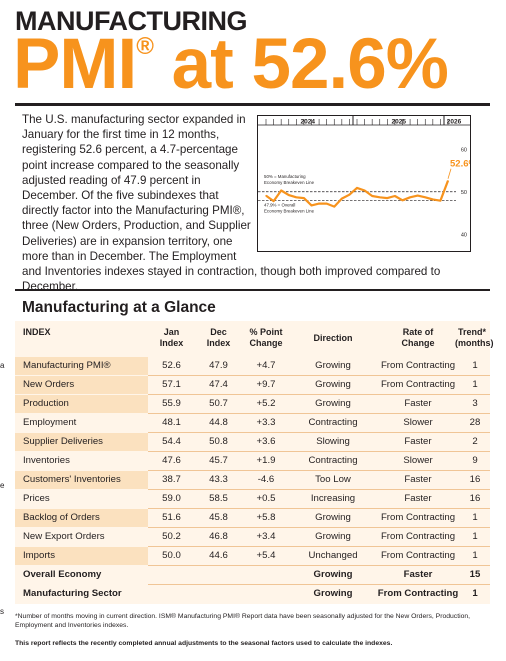 Image resolution: width=506 pixels, height=661 pixels. Describe the element at coordinates (218, 343) in the screenshot. I see `col-header-dec-l2: Index` at that location.